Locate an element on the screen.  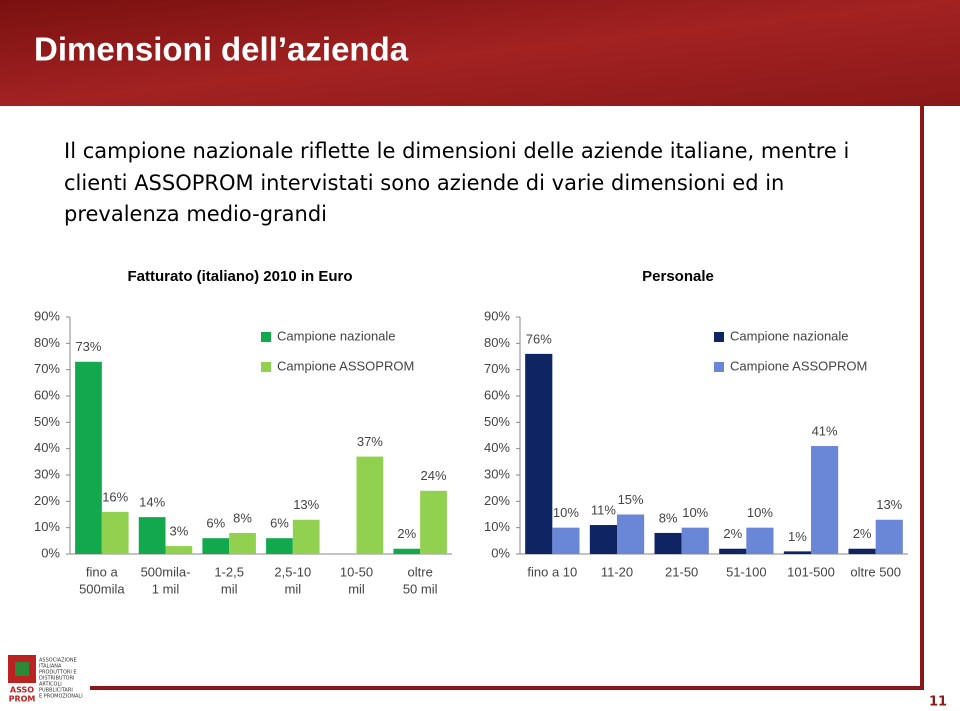
value-label: 76% is located at coordinates (539, 338).